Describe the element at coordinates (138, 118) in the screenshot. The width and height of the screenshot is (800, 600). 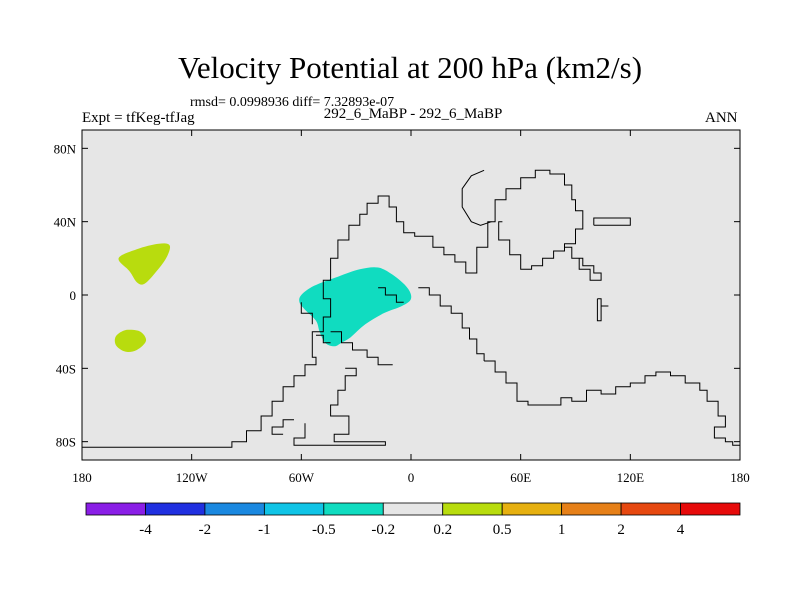
I see `experiment-label: Expt = tfKeg-tfJag` at that location.